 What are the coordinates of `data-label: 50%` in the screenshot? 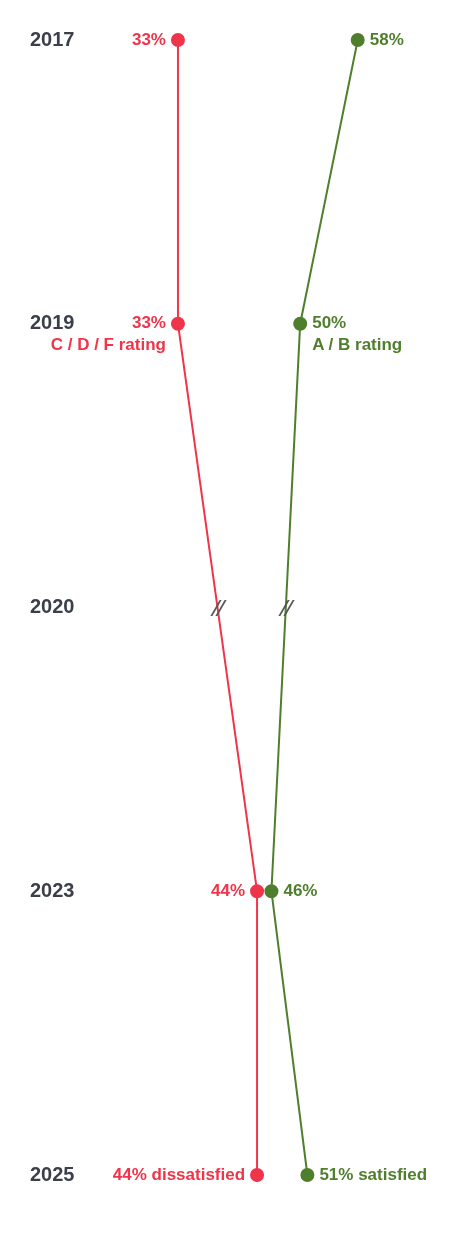 It's located at (329, 323).